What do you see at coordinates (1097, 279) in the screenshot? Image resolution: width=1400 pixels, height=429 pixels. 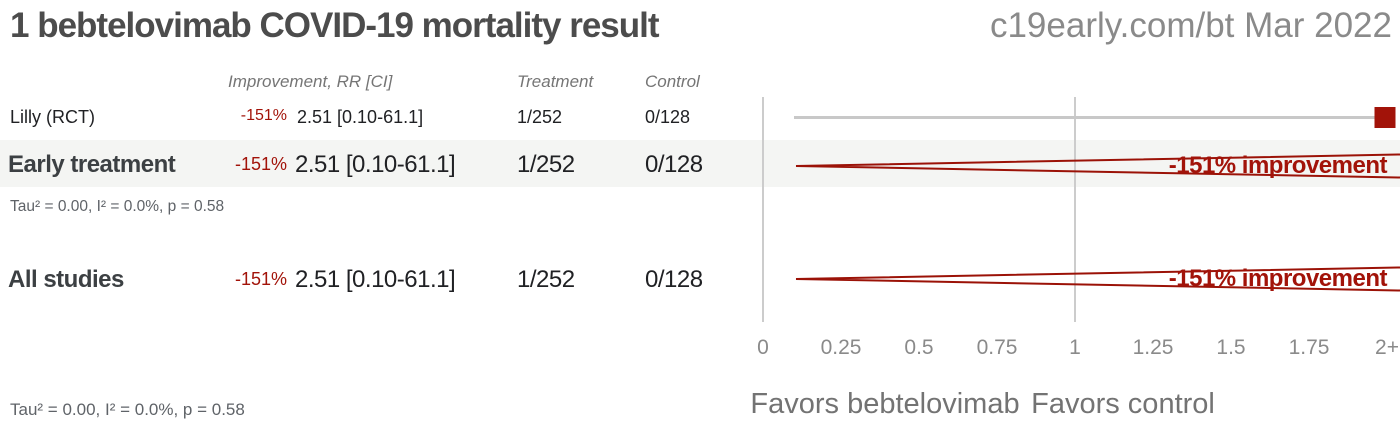 I see `summary-diamond-all-studies` at bounding box center [1097, 279].